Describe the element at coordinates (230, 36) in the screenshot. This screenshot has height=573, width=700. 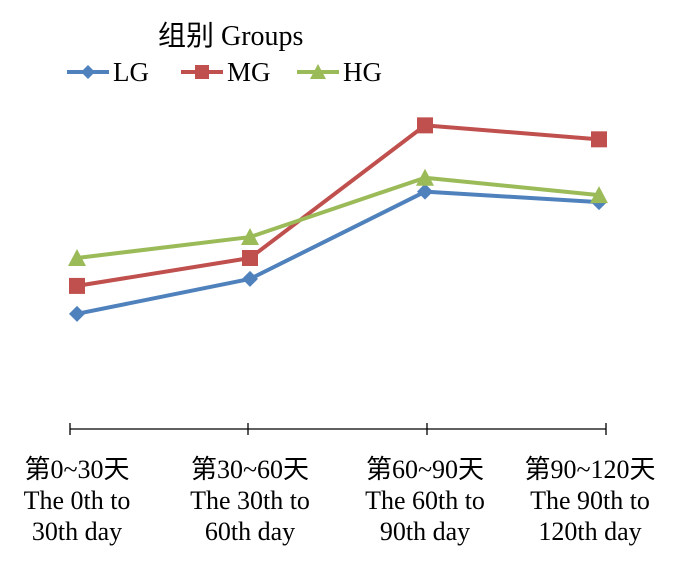
I see `legend-title: 组别 Groups` at that location.